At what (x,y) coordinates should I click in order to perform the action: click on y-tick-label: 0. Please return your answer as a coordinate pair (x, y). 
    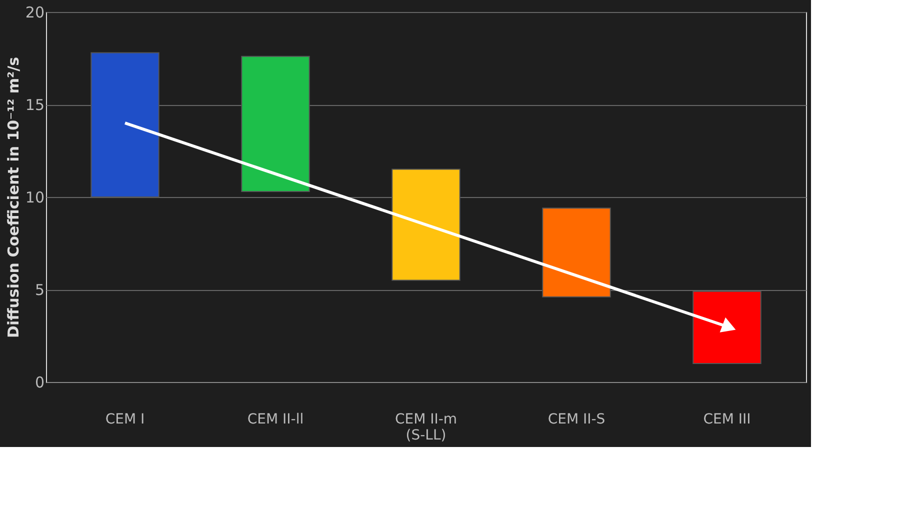
    Looking at the image, I should click on (39, 383).